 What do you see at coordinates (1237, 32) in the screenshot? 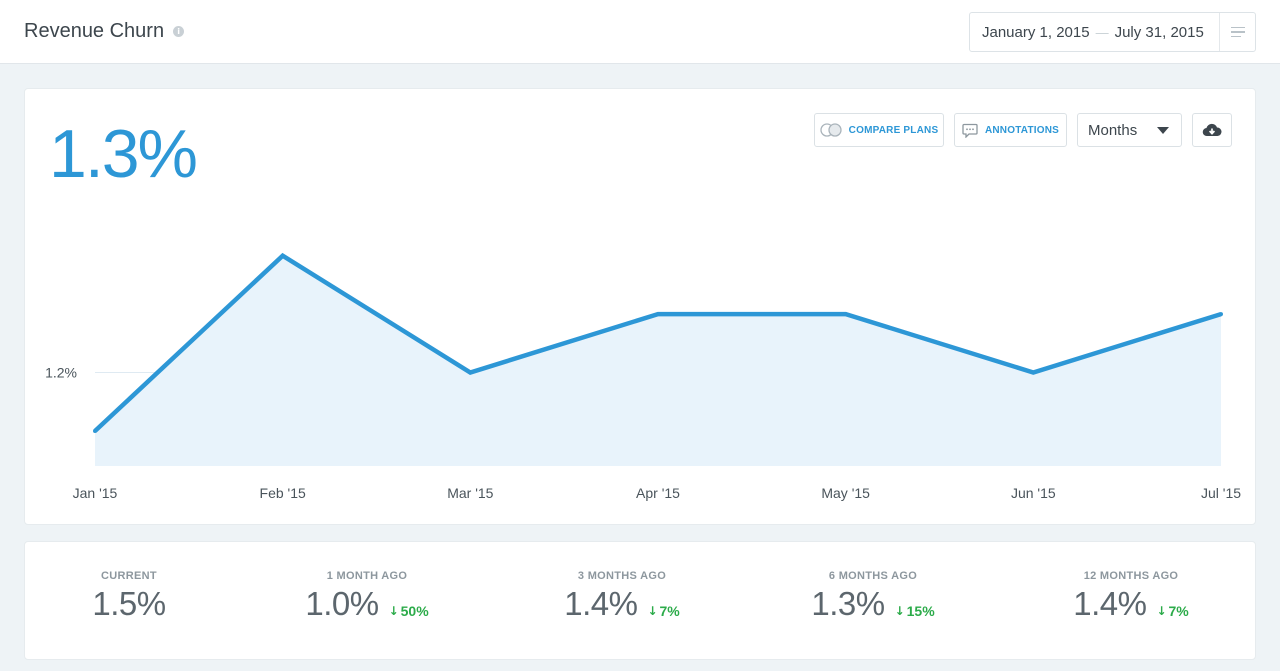
I see `list-filter-icon` at bounding box center [1237, 32].